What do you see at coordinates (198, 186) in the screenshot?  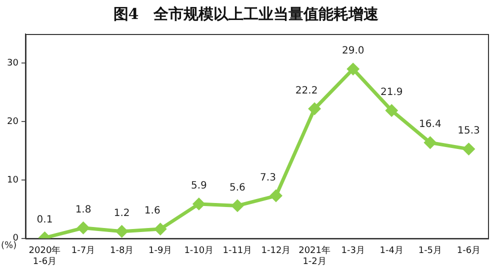 I see `text: 5.9` at bounding box center [198, 186].